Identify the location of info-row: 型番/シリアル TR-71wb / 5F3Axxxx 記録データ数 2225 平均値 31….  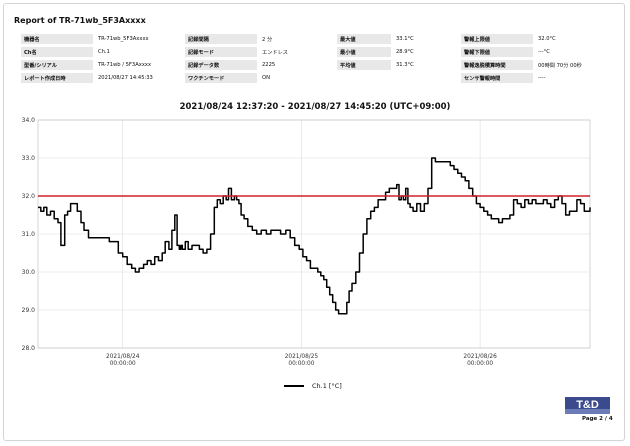
(310, 65).